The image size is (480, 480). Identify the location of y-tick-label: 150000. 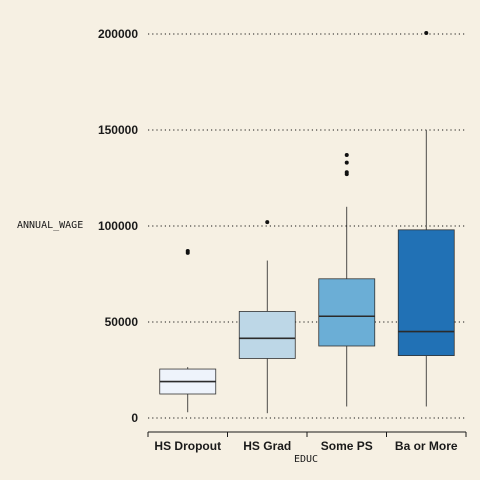
(118, 130).